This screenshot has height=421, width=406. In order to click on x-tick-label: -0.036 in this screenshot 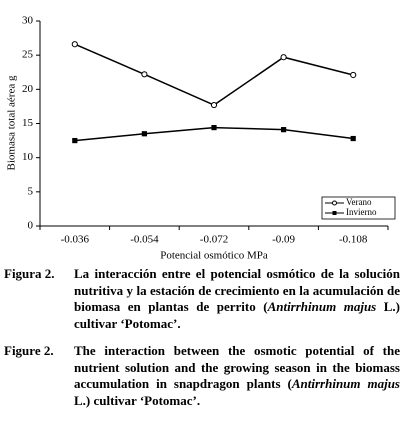, I will do `click(75, 240)`.